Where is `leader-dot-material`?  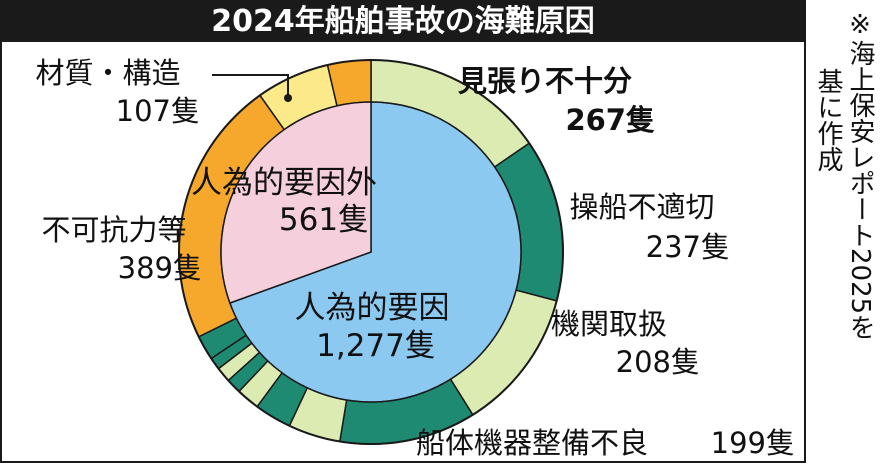
leader-dot-material is located at coordinates (288, 98).